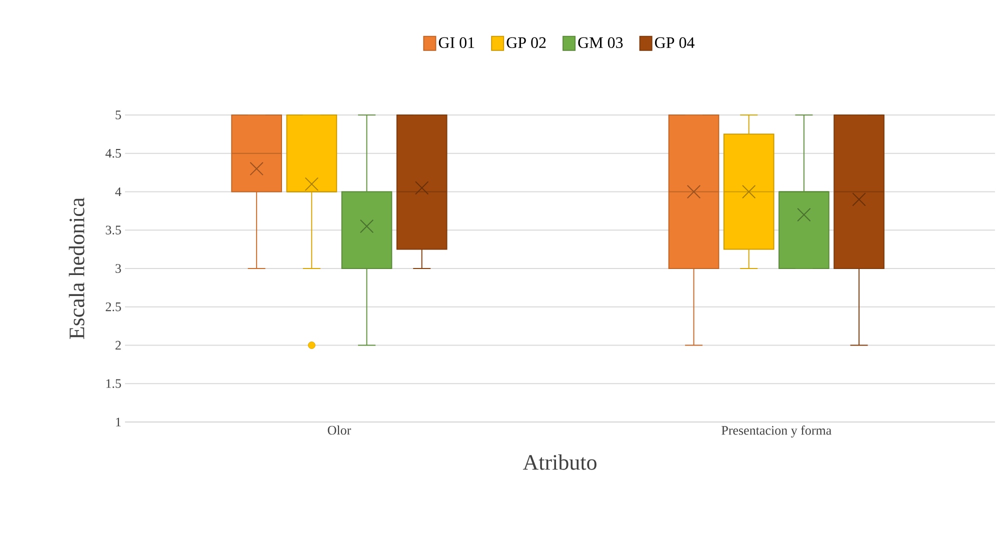  I want to click on x-axis-title: Atributo, so click(559, 462).